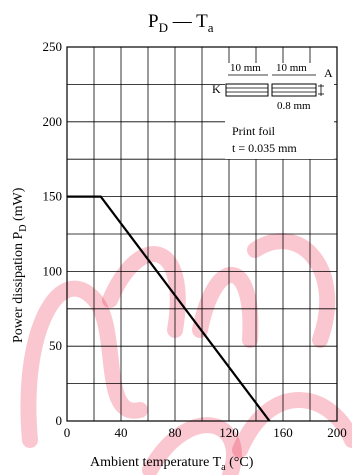 The image size is (352, 475). I want to click on x-axis-label: Ambient temperature Ta (°C), so click(172, 464).